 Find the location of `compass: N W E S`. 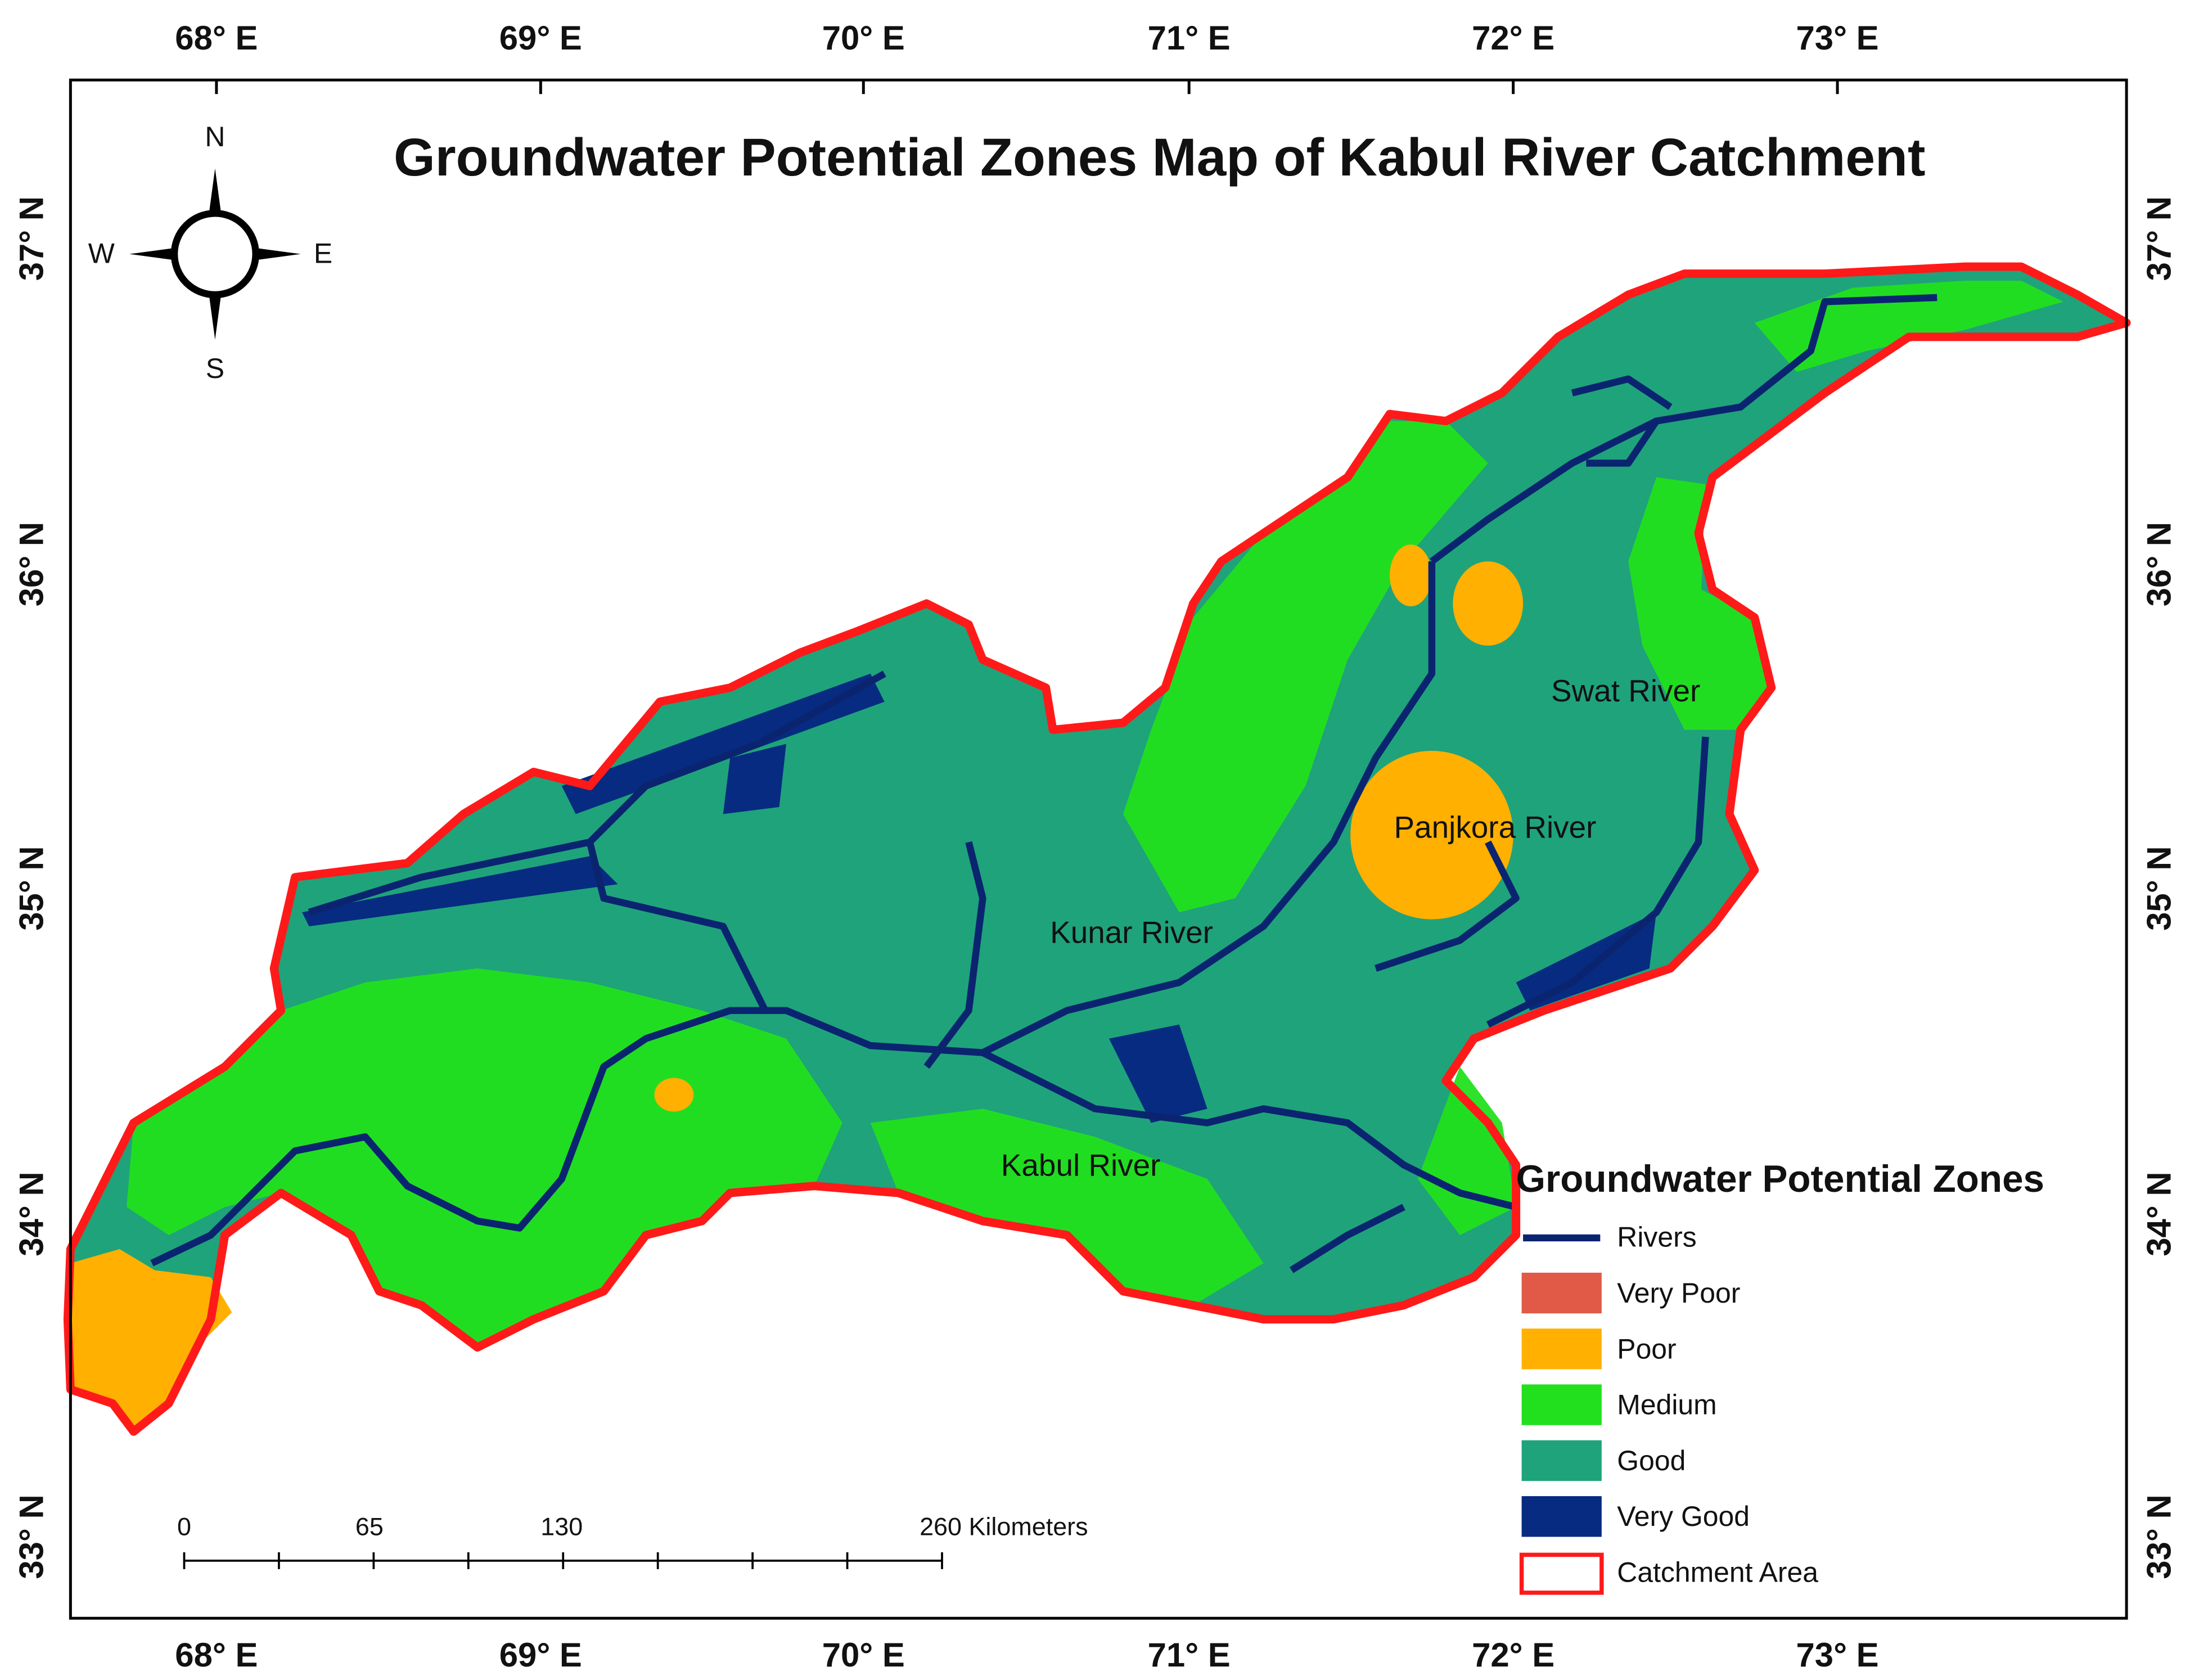

compass: N W E S is located at coordinates (210, 252).